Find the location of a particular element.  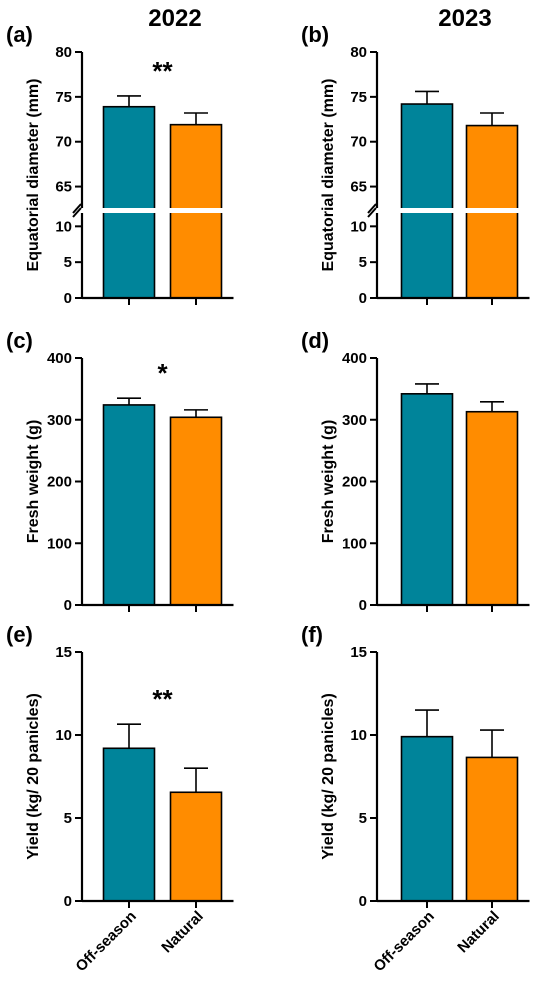

panel-label: (d) is located at coordinates (315, 340).